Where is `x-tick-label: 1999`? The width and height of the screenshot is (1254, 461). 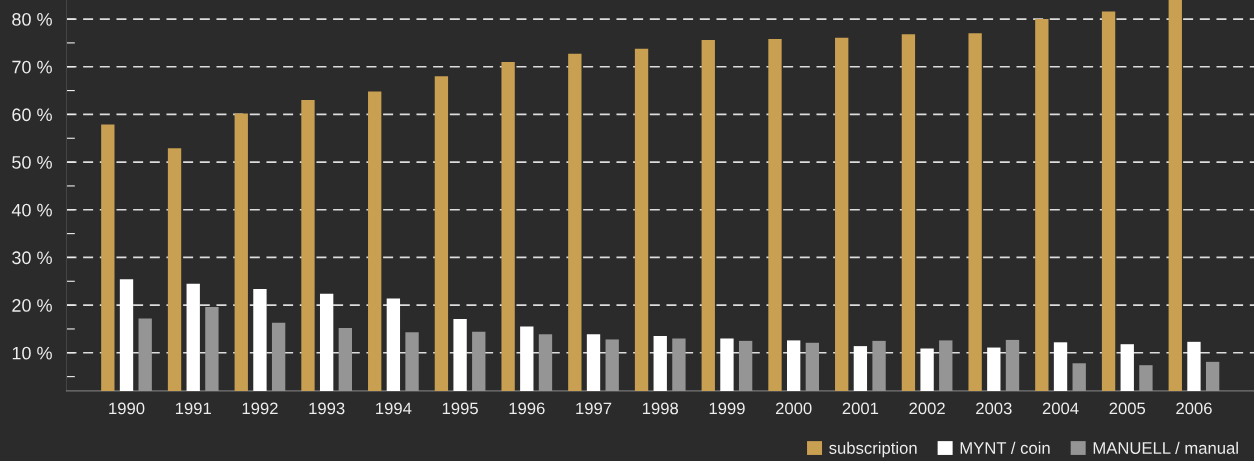
x-tick-label: 1999 is located at coordinates (727, 408).